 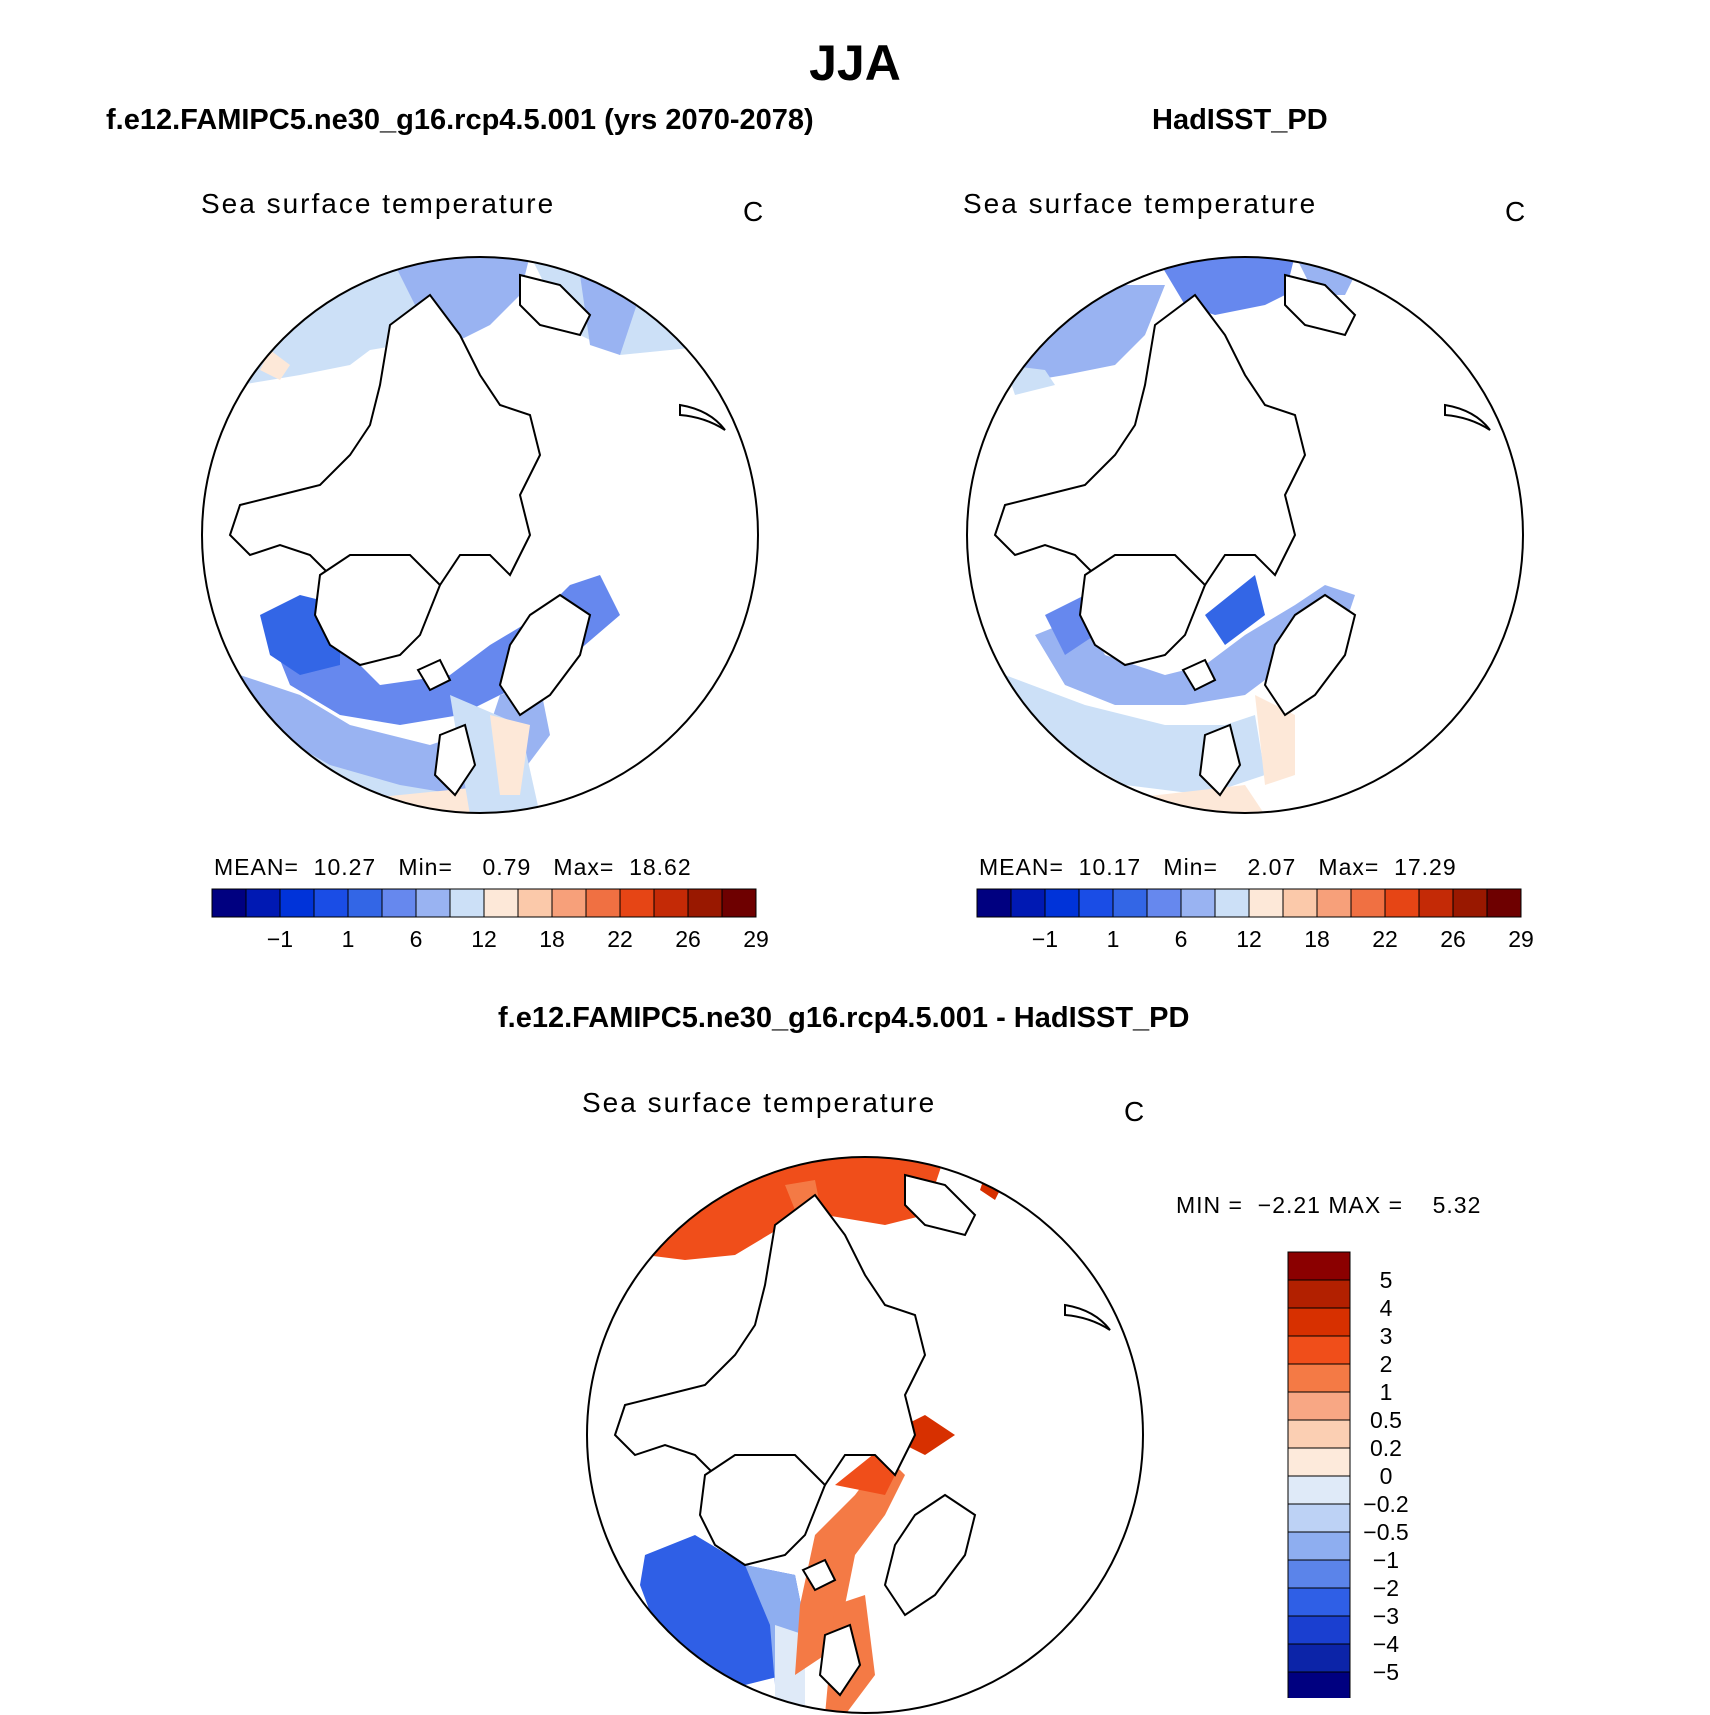 I want to click on diff-warm-barents-sea, so click(x=920, y=1435).